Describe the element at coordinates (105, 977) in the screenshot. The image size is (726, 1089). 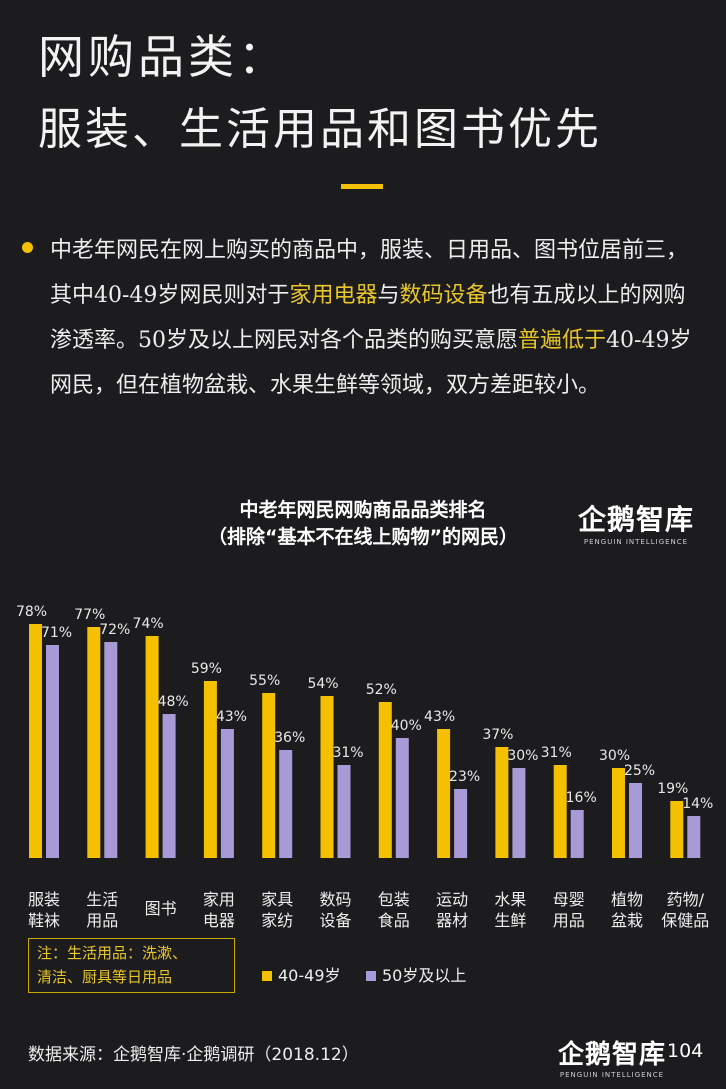
I see `note-line-2: 清洁、厨具等日用品` at that location.